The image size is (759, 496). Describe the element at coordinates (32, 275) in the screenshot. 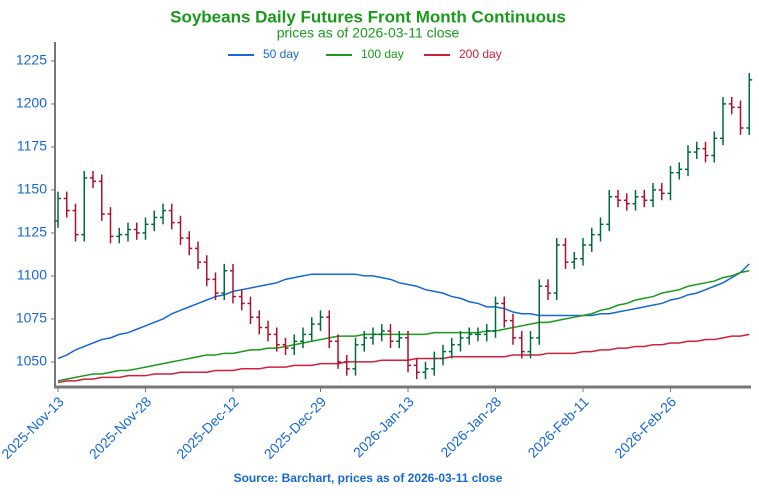

I see `y-tick-label: 1100` at that location.